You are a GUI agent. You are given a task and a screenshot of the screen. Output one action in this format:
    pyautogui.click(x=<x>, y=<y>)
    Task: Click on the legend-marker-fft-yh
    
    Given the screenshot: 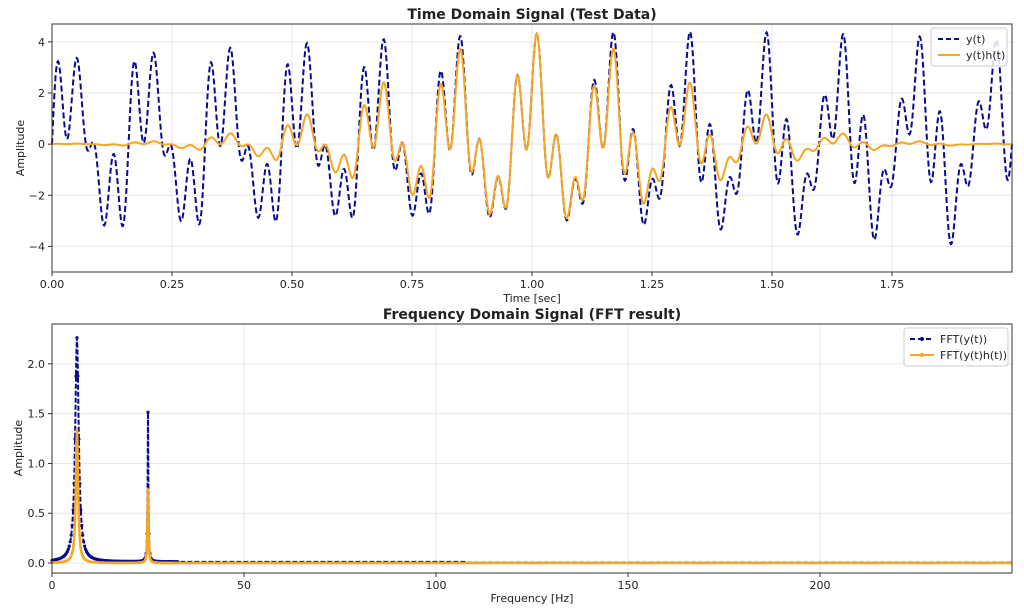 What is the action you would take?
    pyautogui.click(x=922, y=355)
    